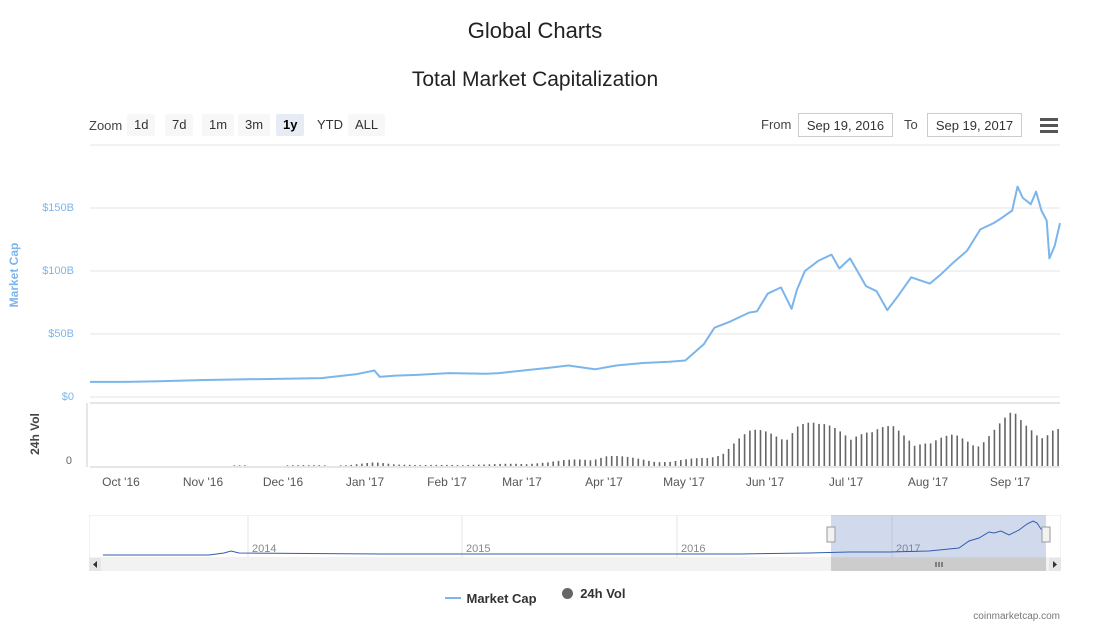  Describe the element at coordinates (831, 534) in the screenshot. I see `navigator-left-handle` at that location.